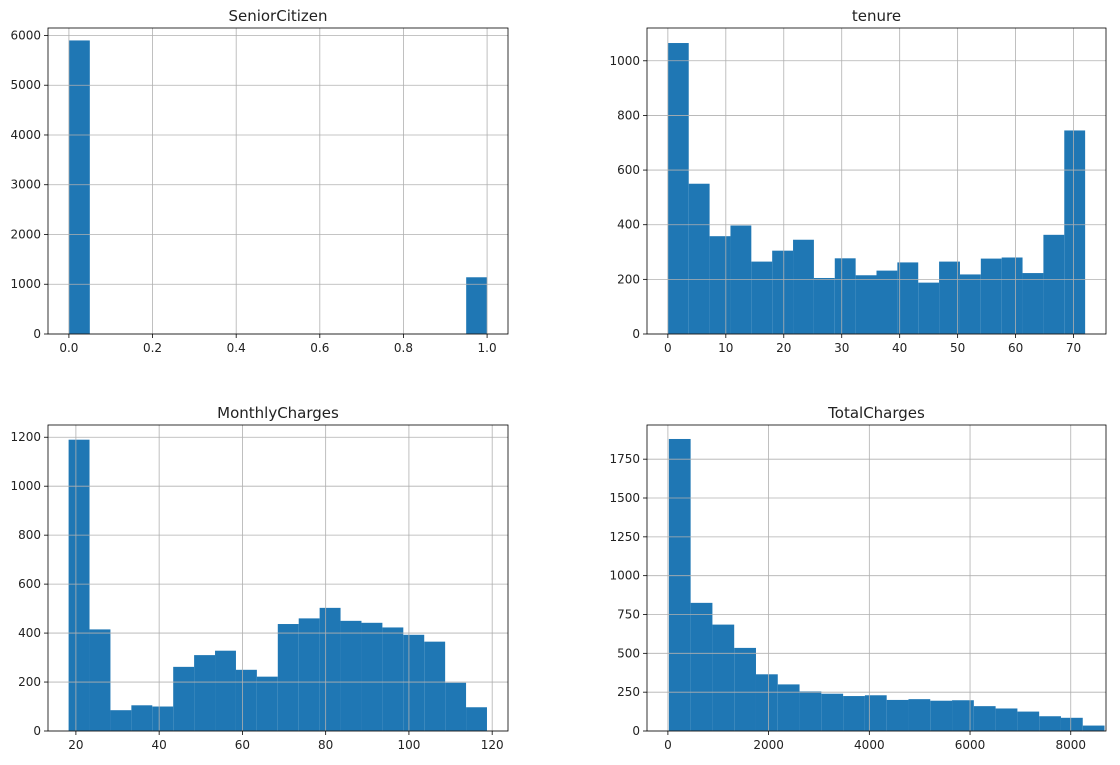 Image resolution: width=1120 pixels, height=765 pixels. I want to click on y-tick-label: 1750, so click(624, 459).